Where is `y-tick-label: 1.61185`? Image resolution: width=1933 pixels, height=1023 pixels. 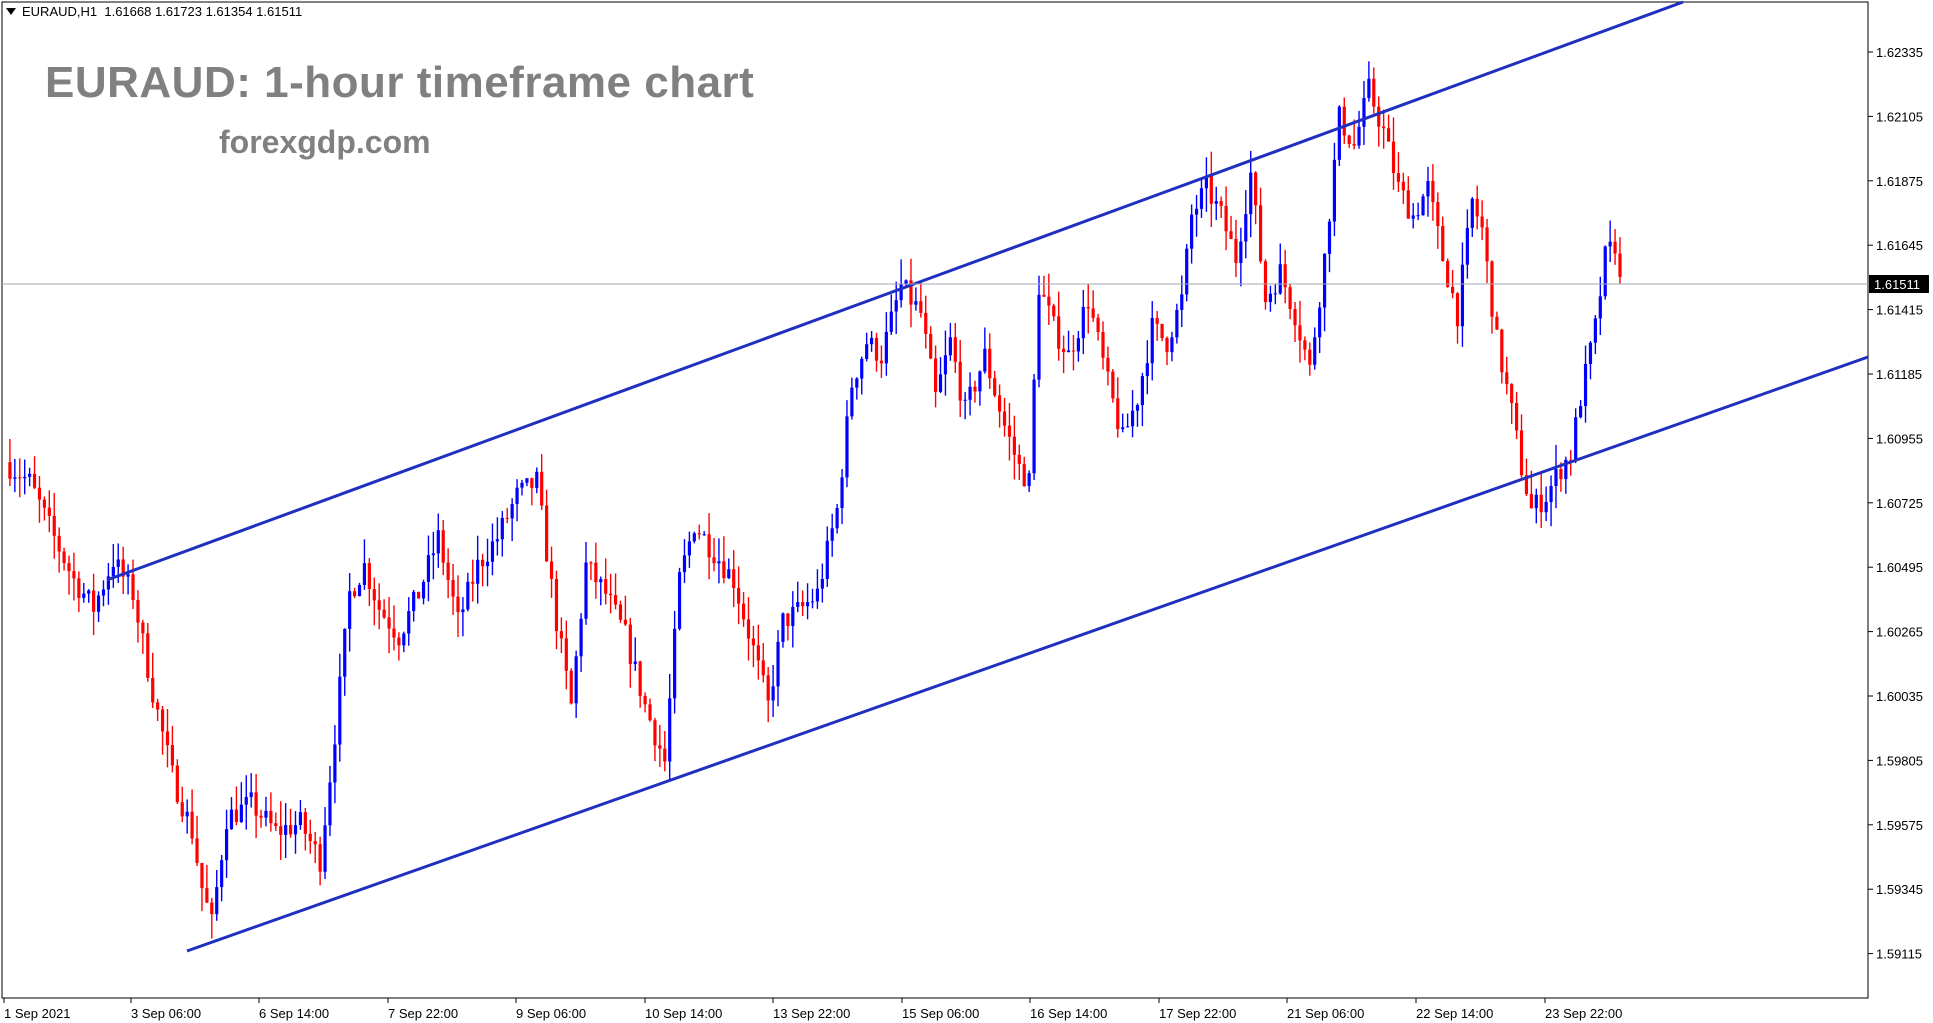 y-tick-label: 1.61185 is located at coordinates (1899, 374).